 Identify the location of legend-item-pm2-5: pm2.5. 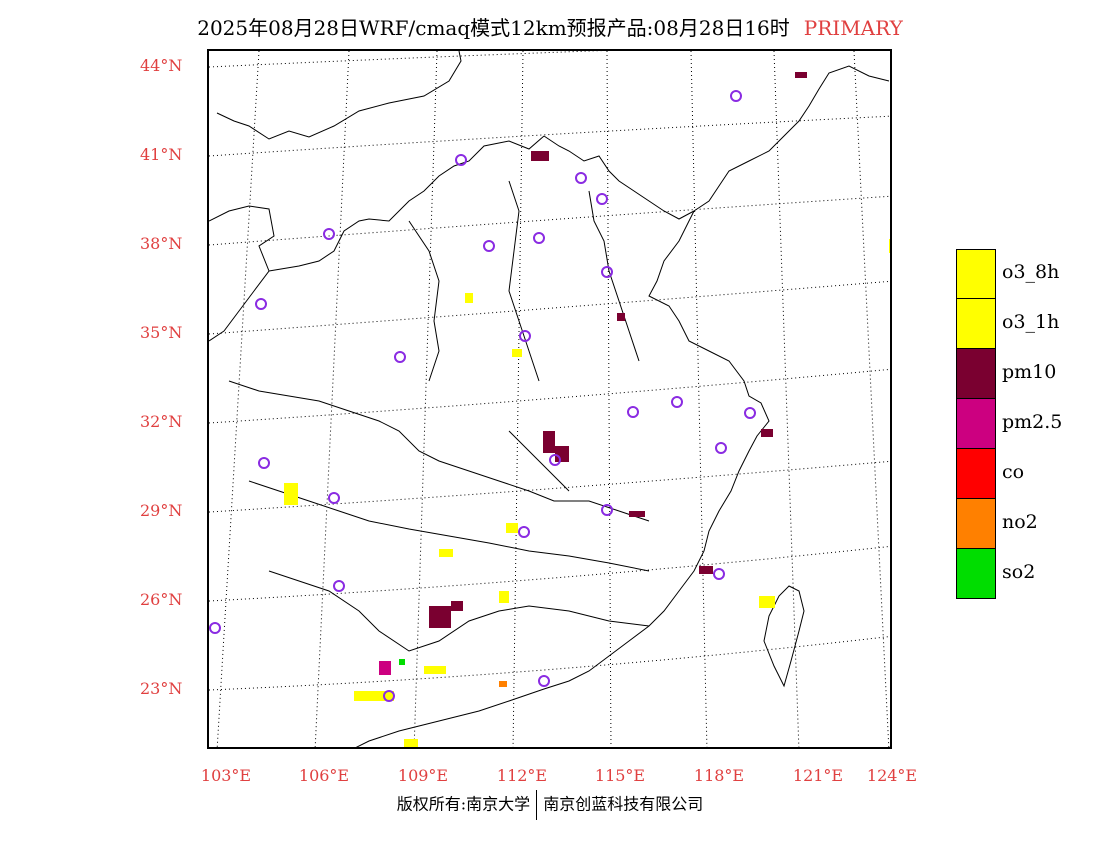
(1026, 424).